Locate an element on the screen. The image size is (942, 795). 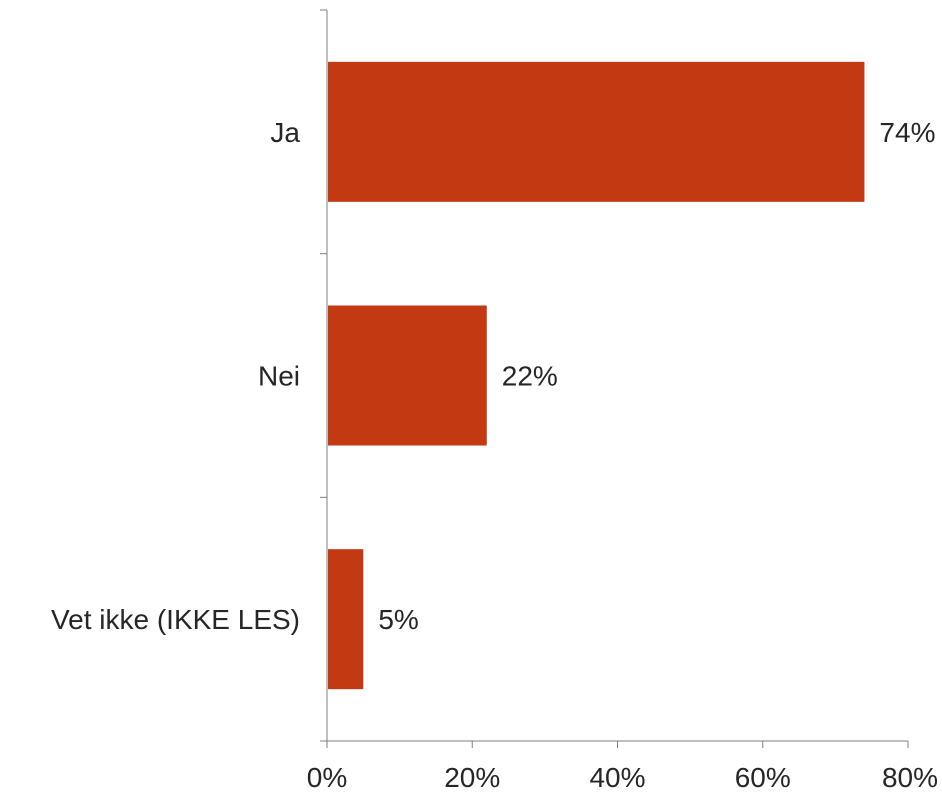
x-tick-label: 40% is located at coordinates (617, 777).